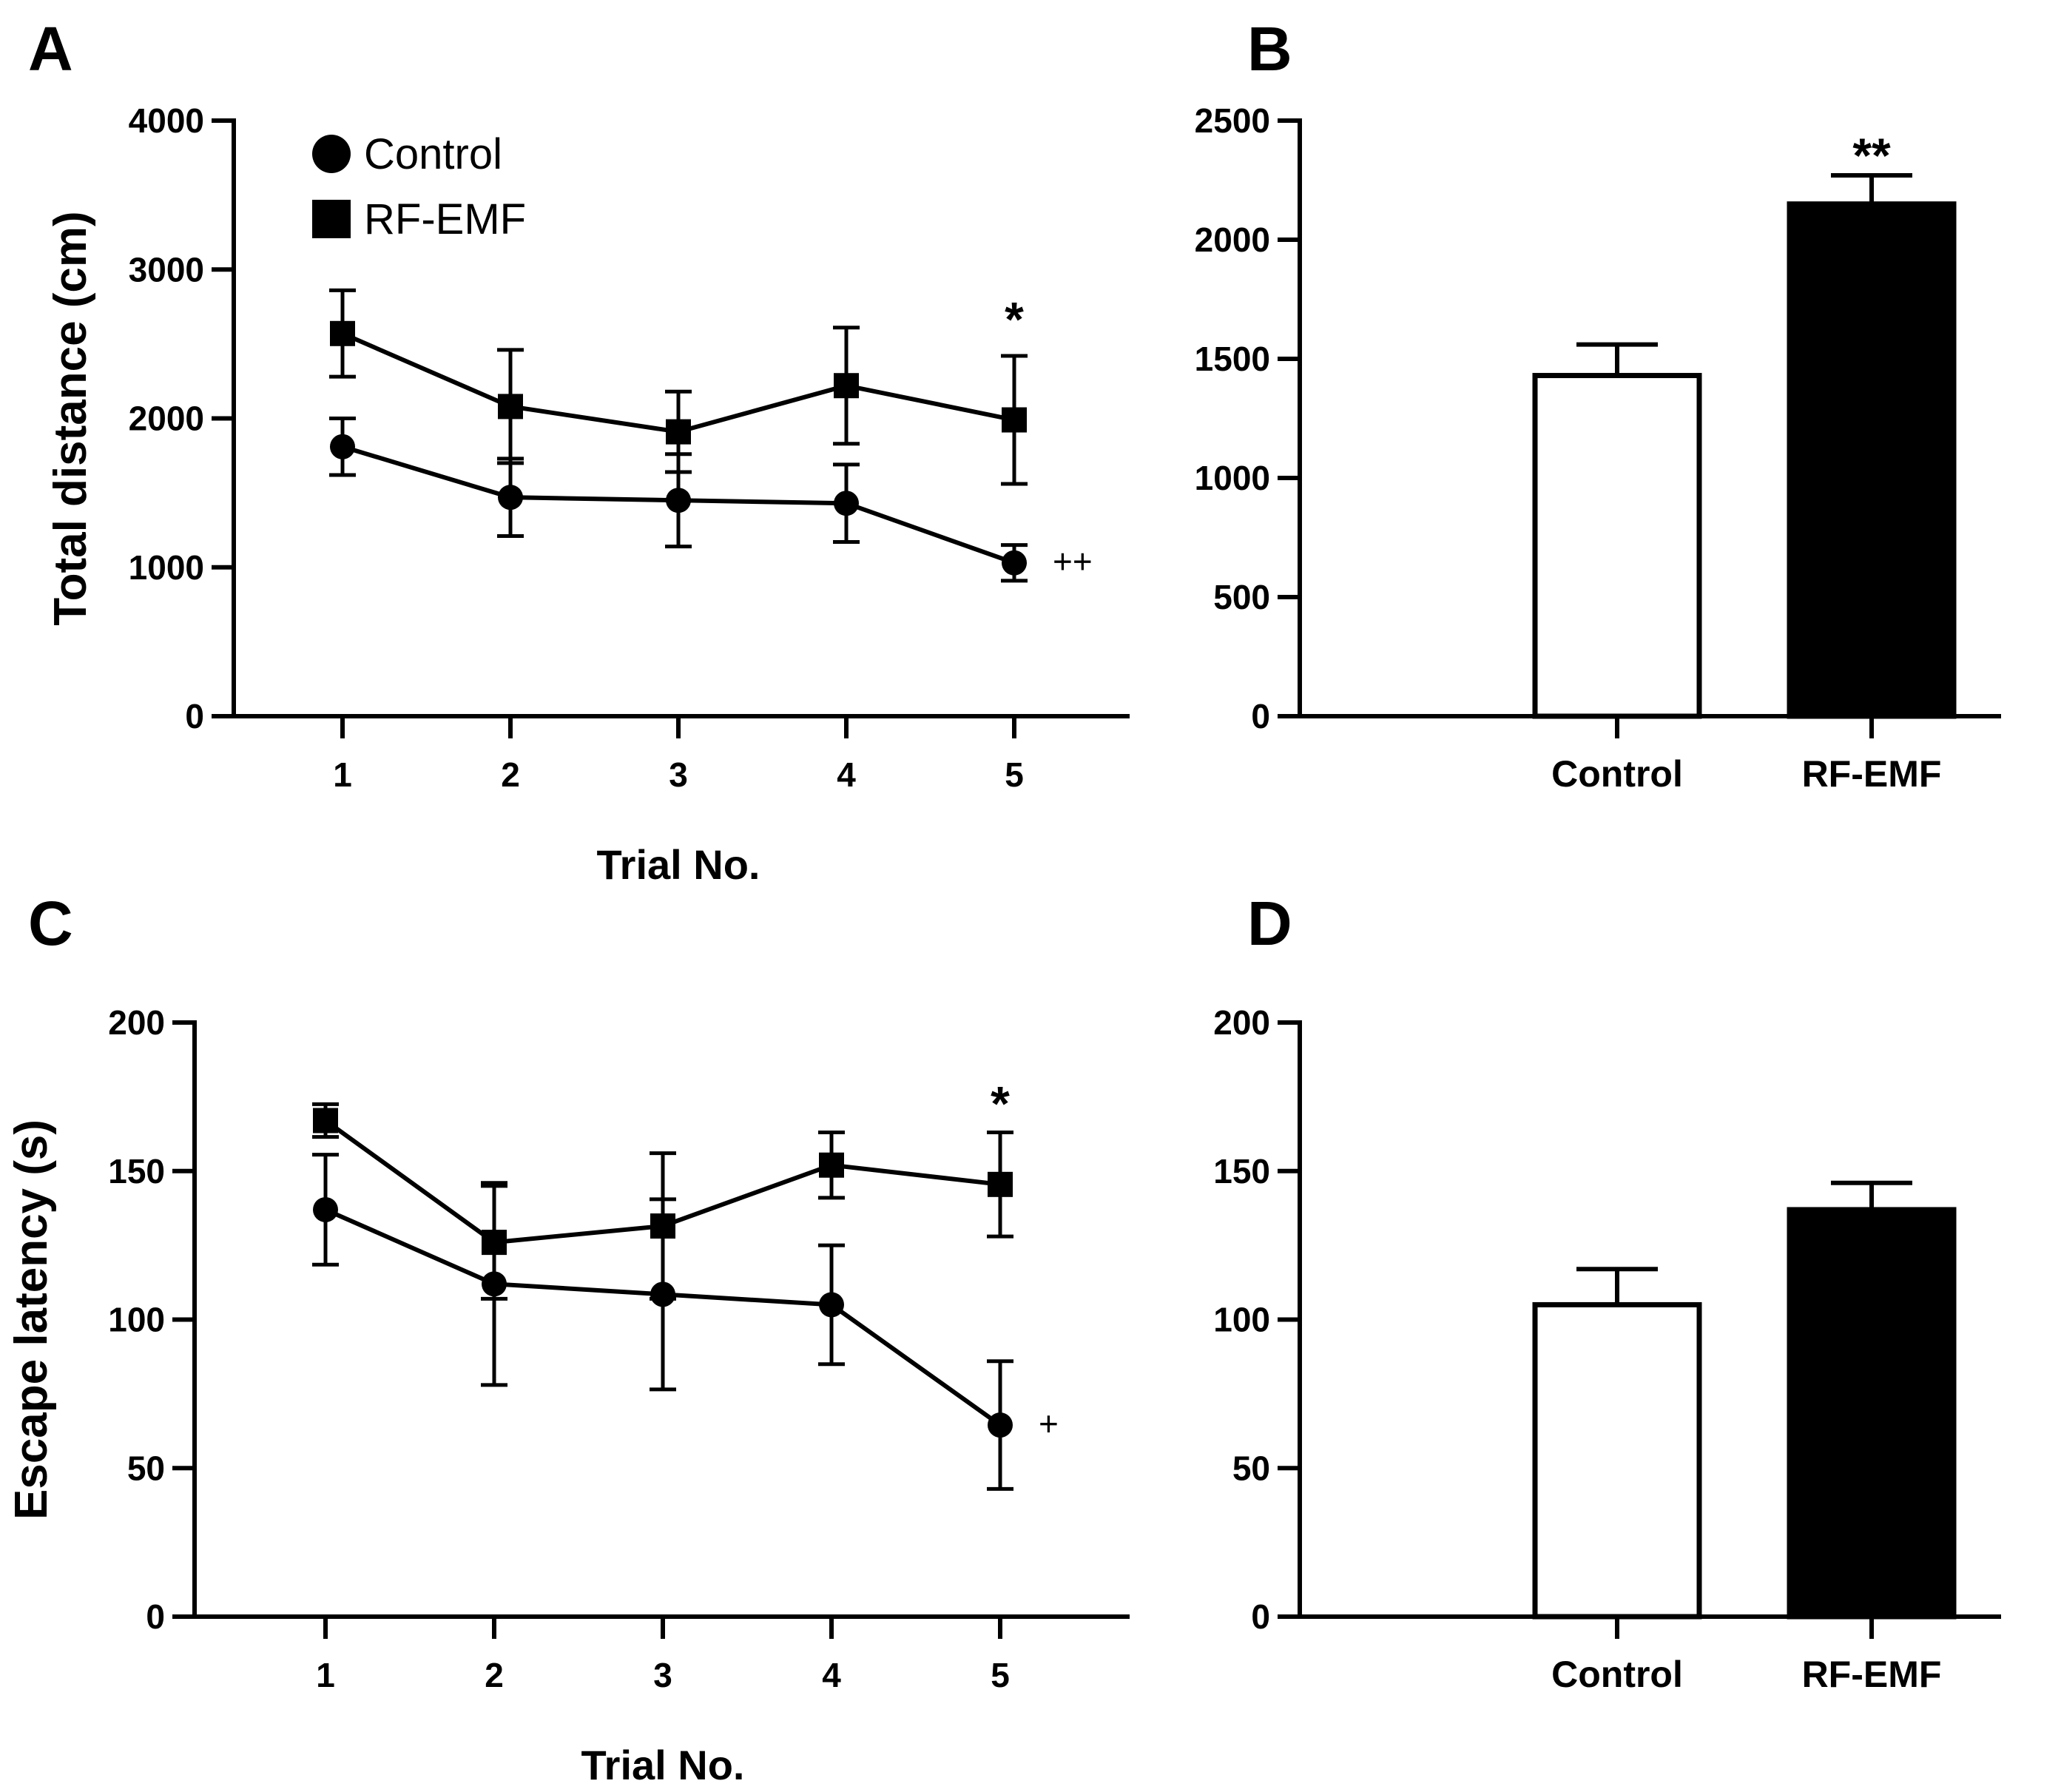  What do you see at coordinates (50, 923) in the screenshot?
I see `panel-letter-c: C` at bounding box center [50, 923].